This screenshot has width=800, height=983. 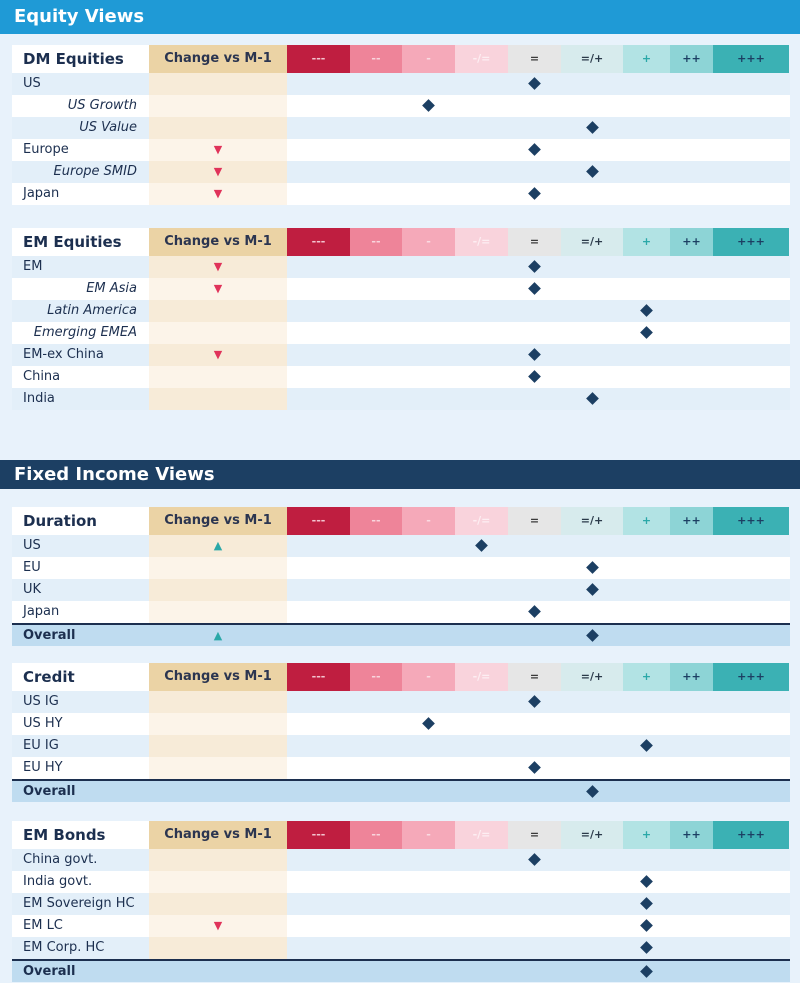 What do you see at coordinates (401, 746) in the screenshot?
I see `table-row: EU IG` at bounding box center [401, 746].